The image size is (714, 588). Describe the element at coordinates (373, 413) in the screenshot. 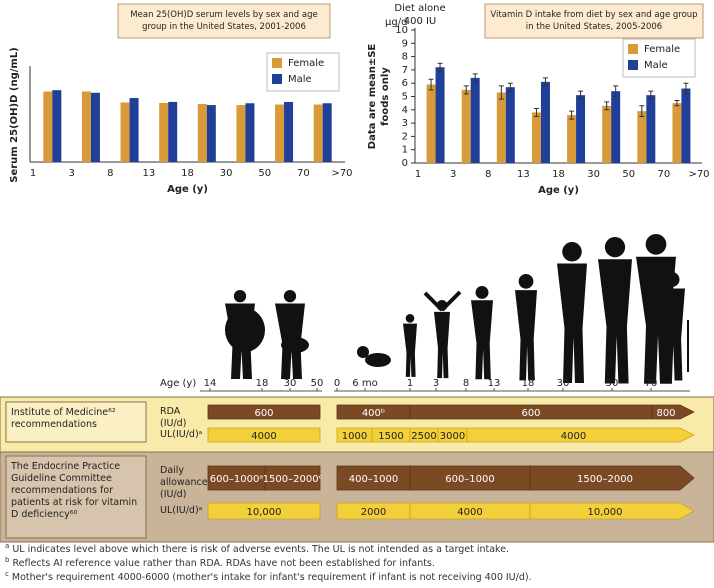

I see `recommendation-value: 400ᵇ` at that location.